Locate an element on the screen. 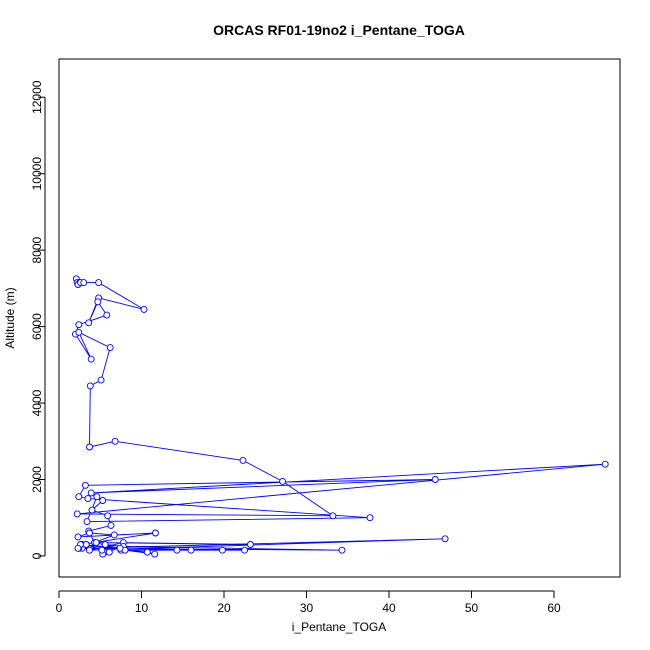  y-axis: 0 2000 4000 6000 8000 10000 12000 is located at coordinates (38, 319).